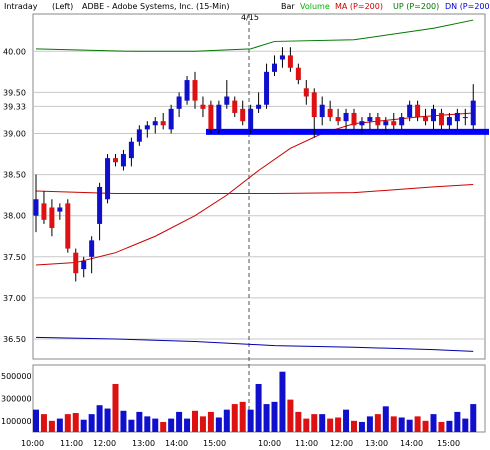  Describe the element at coordinates (16, 399) in the screenshot. I see `volume-tick-label: 300000` at that location.